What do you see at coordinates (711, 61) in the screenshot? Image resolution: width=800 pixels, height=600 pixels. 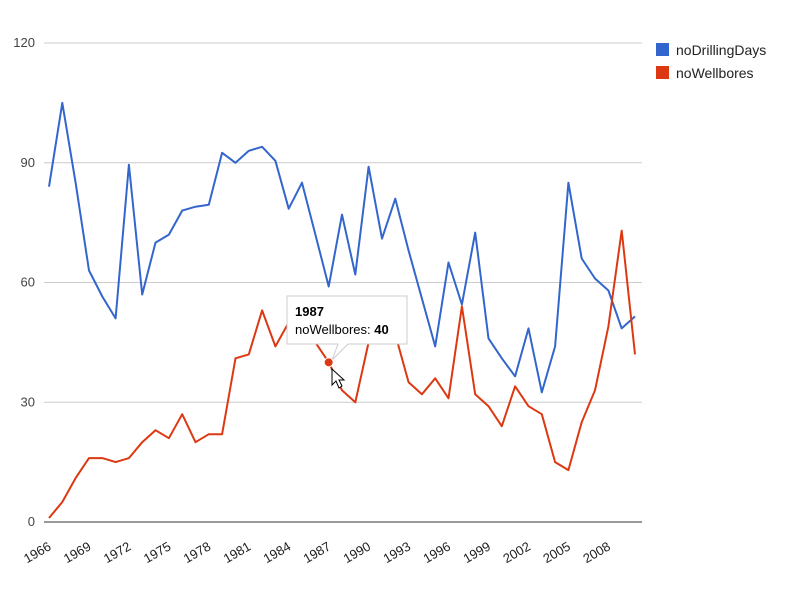 I see `legend: noDrillingDays noWellbores` at bounding box center [711, 61].